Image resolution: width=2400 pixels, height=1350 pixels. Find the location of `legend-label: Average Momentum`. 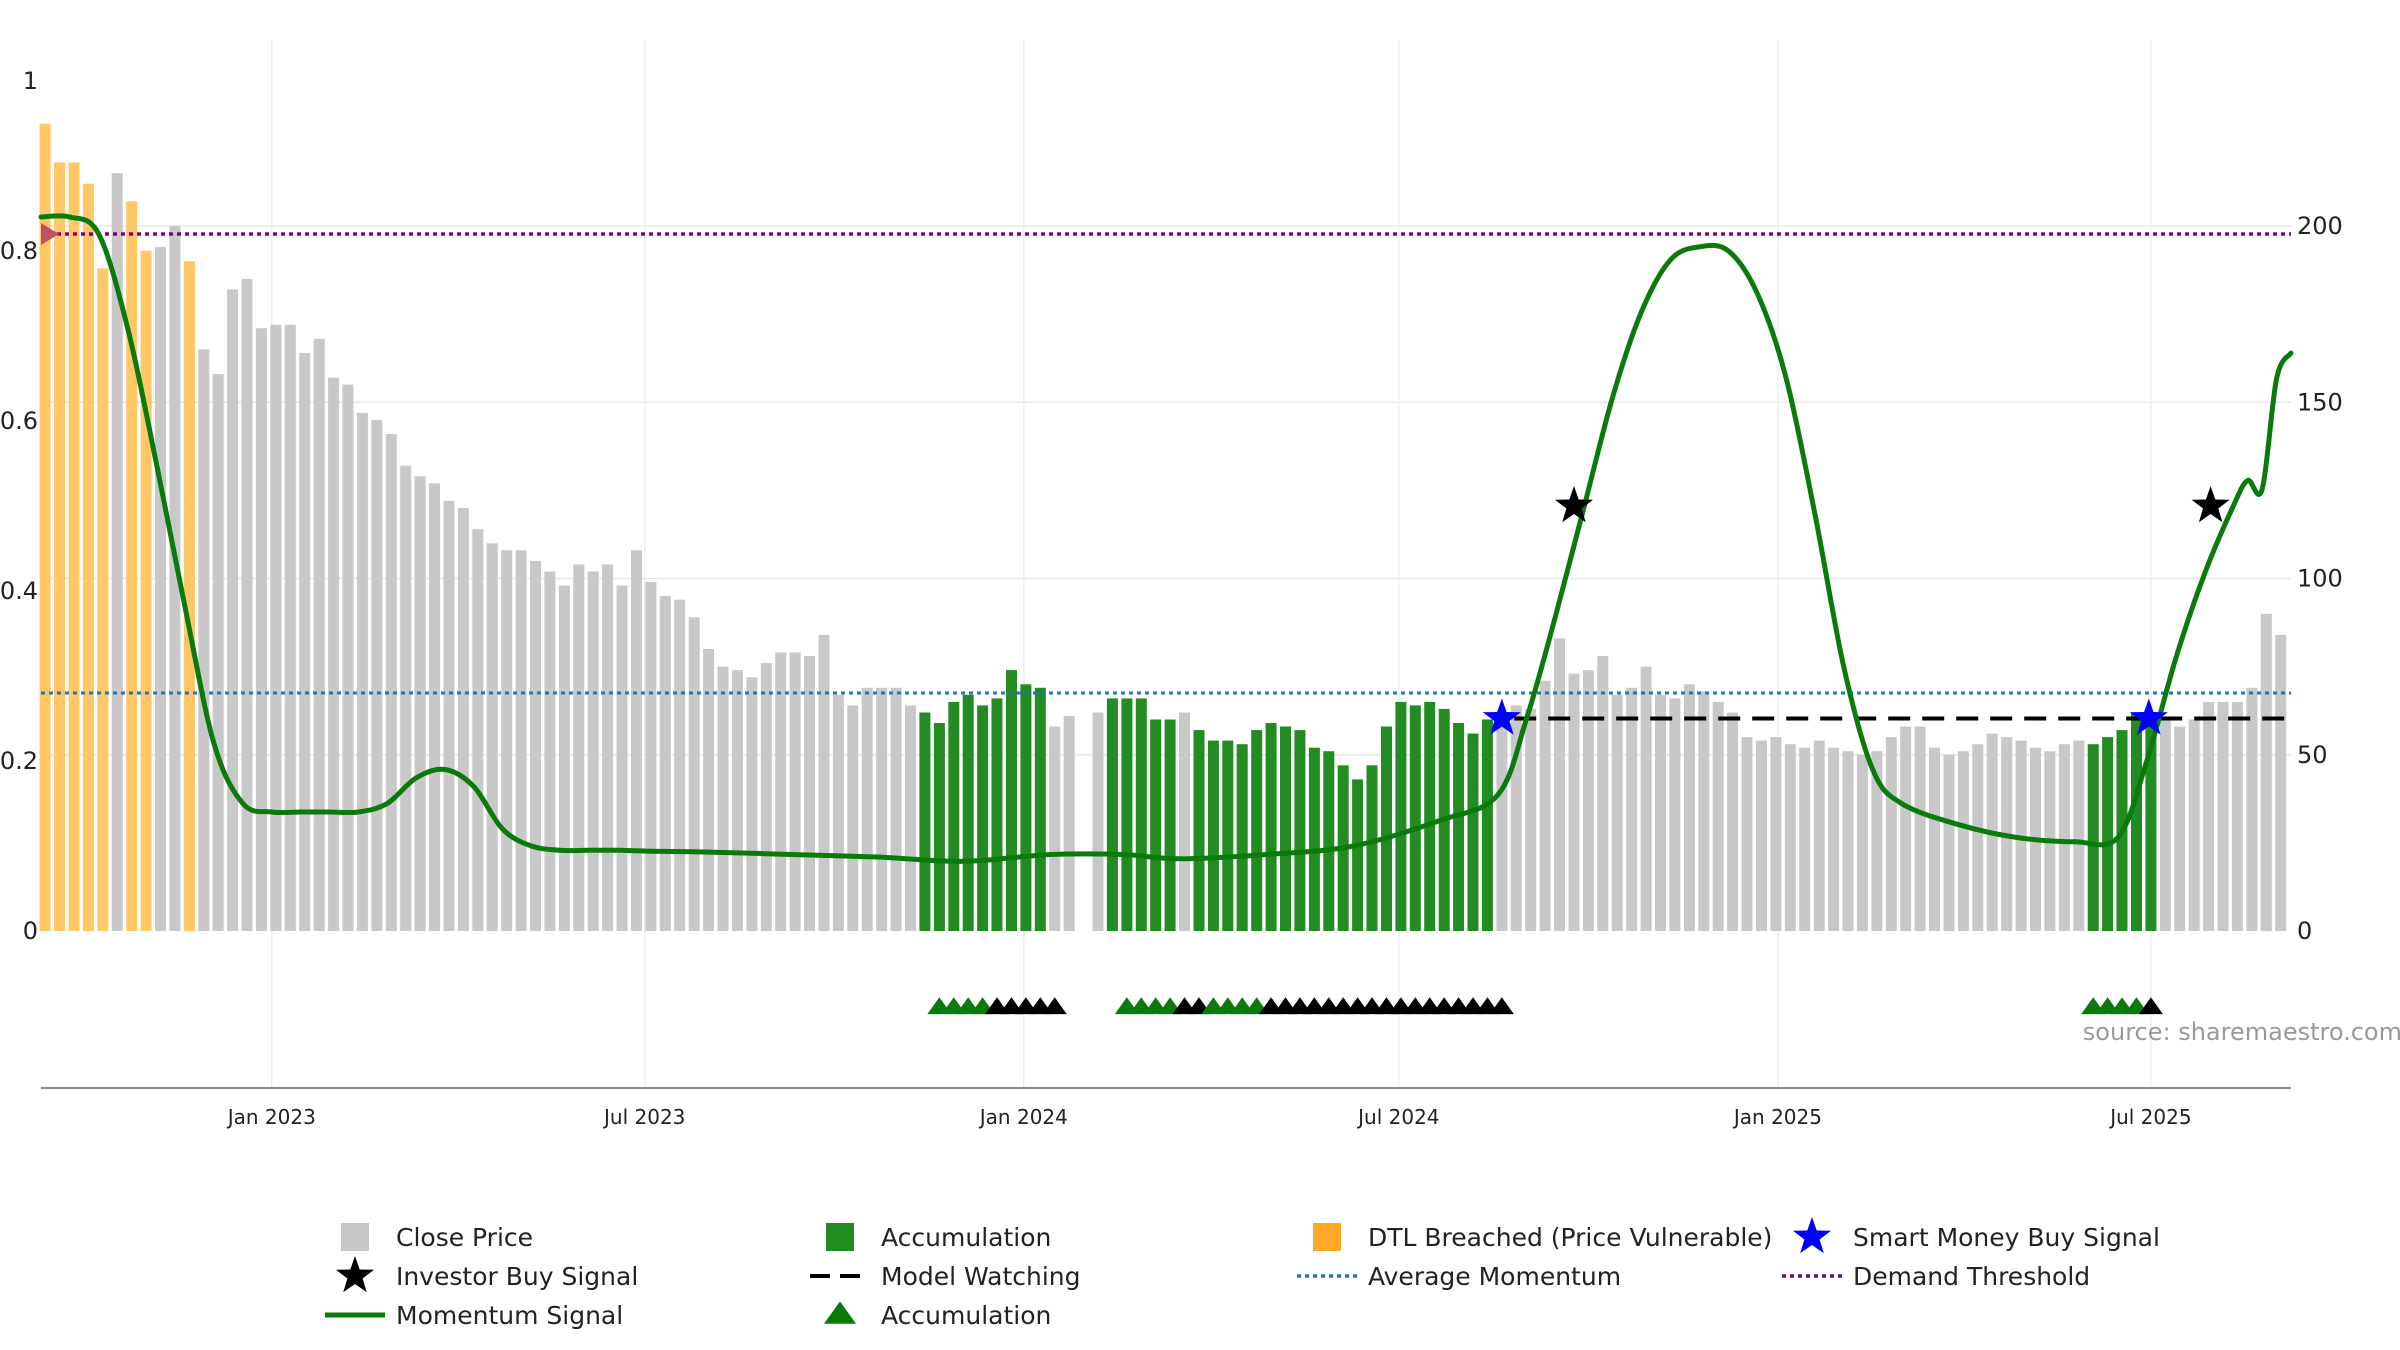

legend-label: Average Momentum is located at coordinates (1494, 1276).